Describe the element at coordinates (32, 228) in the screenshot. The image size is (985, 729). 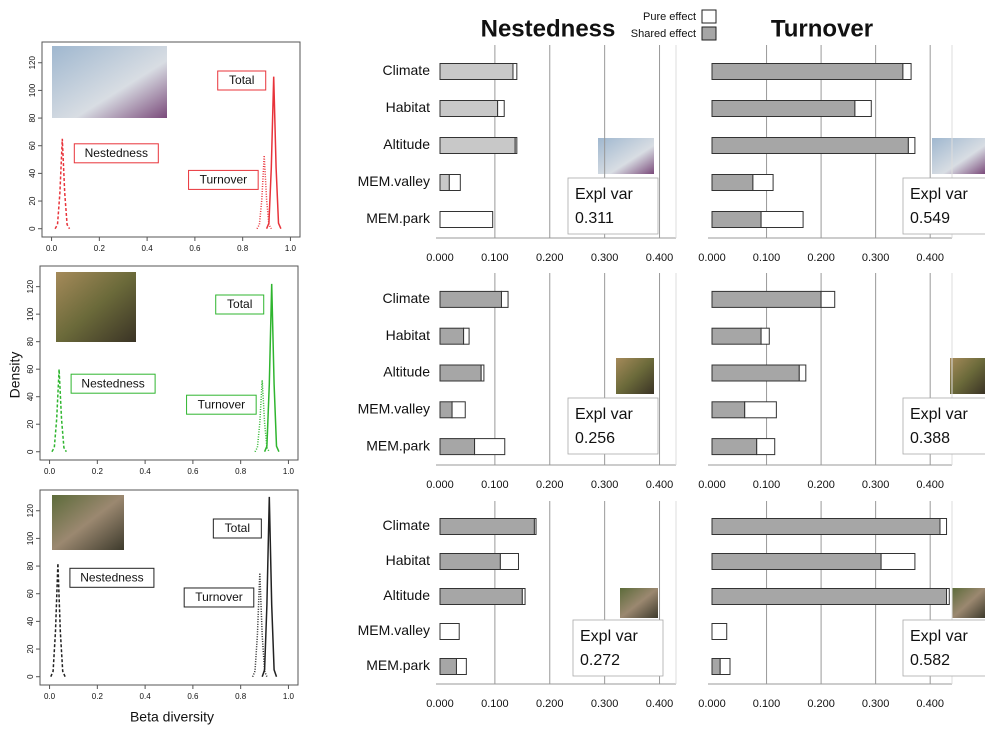
I see `y-tick-label: 0` at that location.